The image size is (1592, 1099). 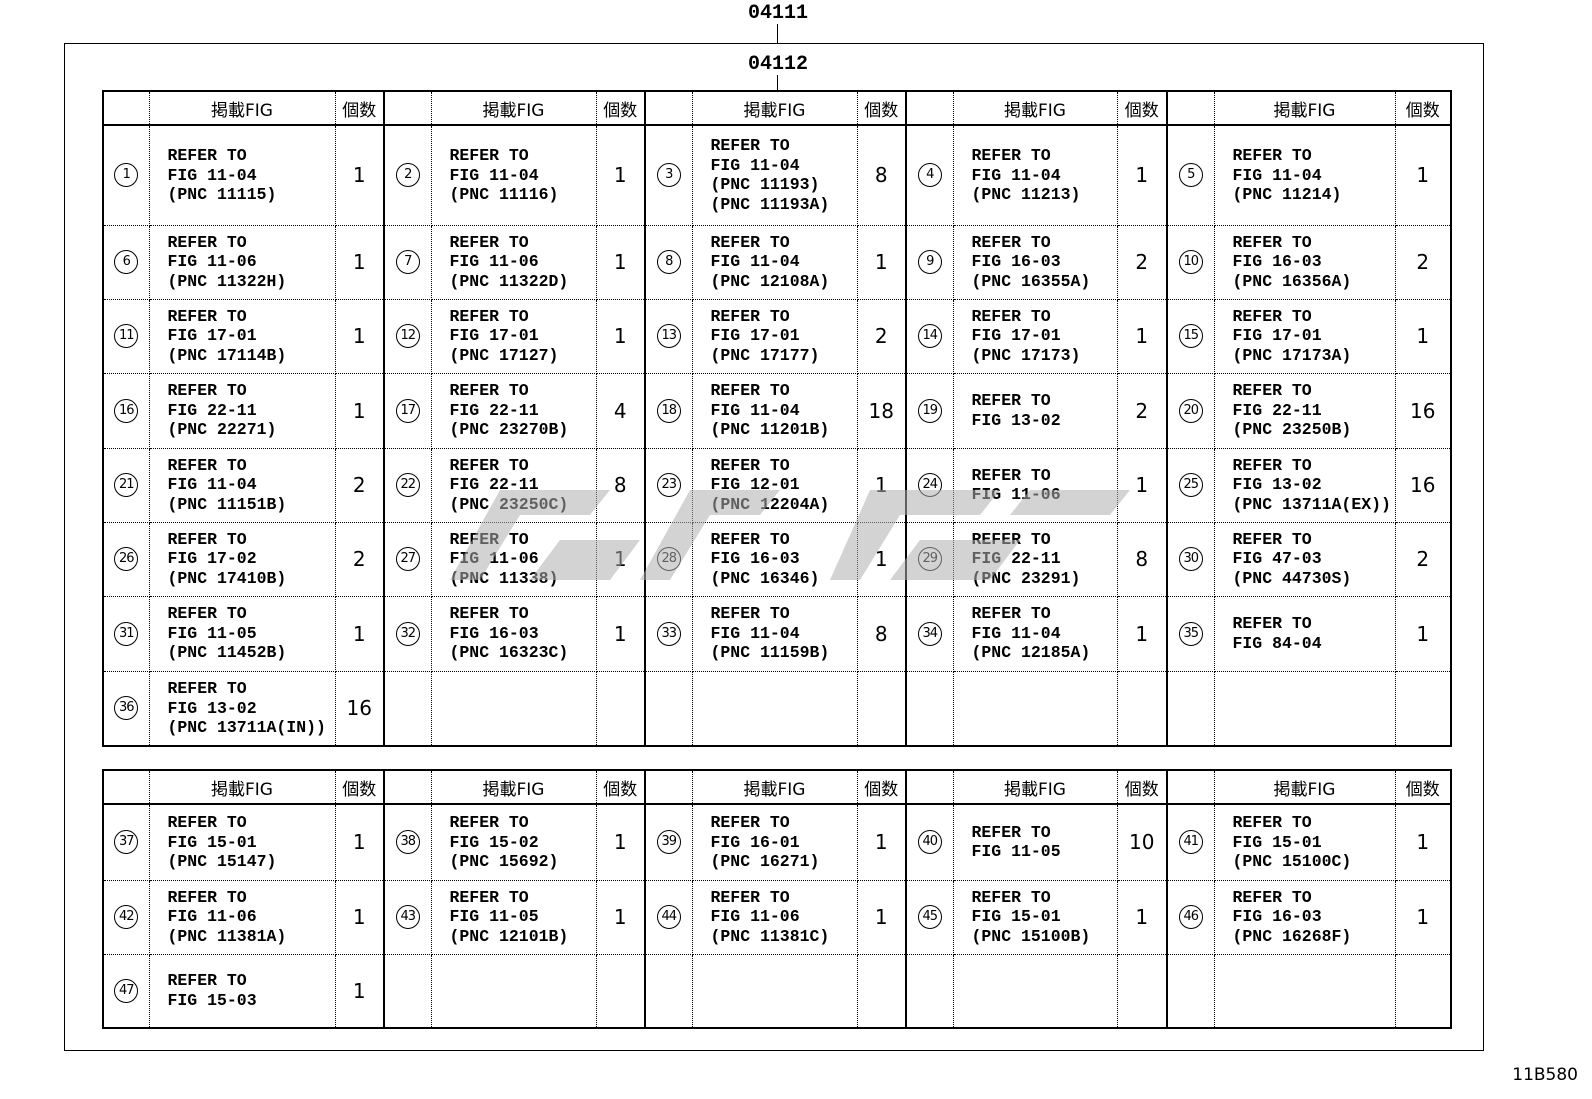 I want to click on fig-reference: REFER TO FIG 11-05 (PNC 12101B), so click(x=513, y=917).